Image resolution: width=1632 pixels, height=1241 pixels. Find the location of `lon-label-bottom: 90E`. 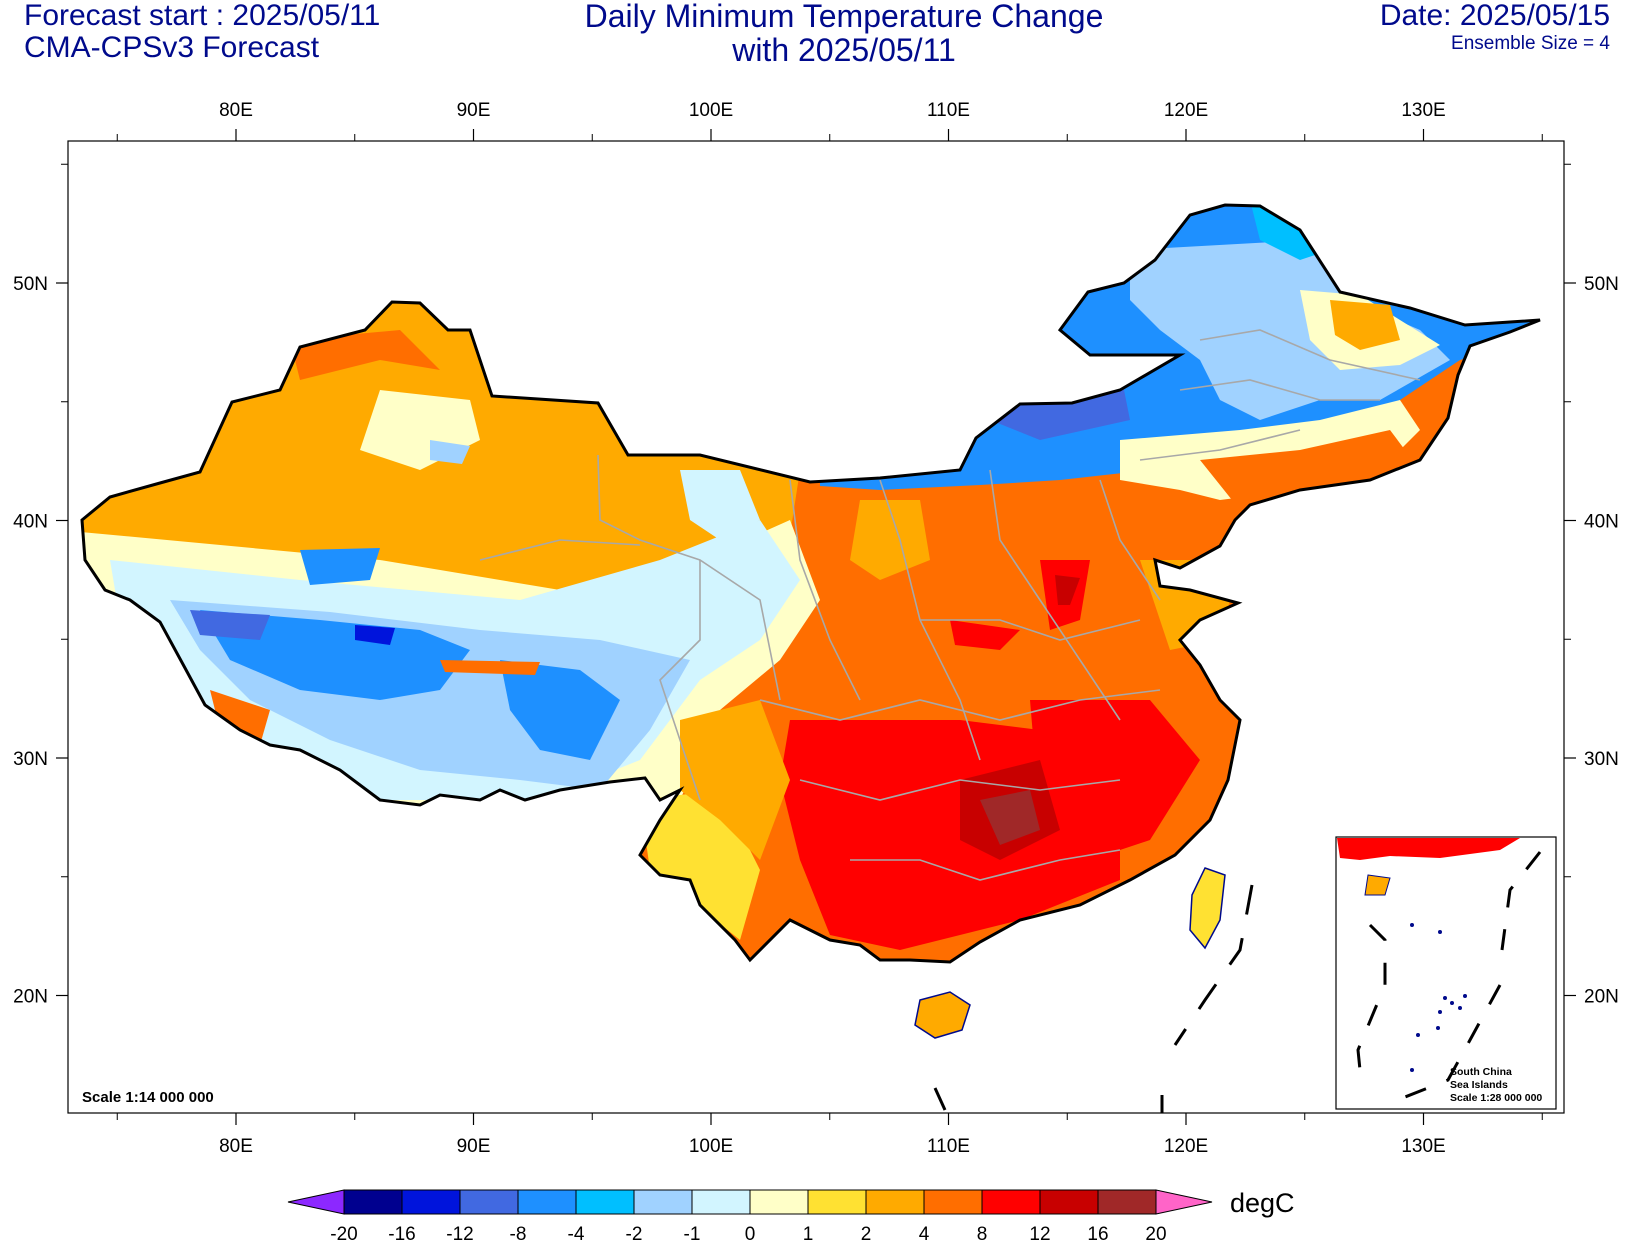

lon-label-bottom: 90E is located at coordinates (474, 1146).